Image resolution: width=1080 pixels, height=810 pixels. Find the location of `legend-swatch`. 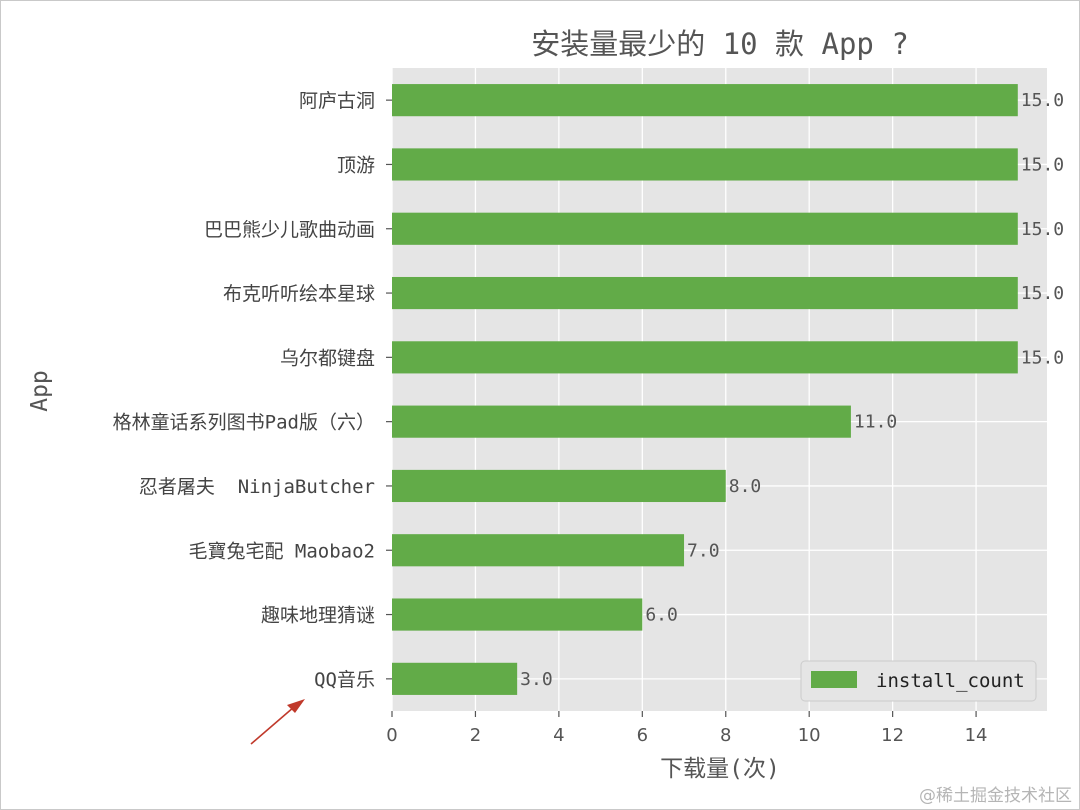

legend-swatch is located at coordinates (834, 679).